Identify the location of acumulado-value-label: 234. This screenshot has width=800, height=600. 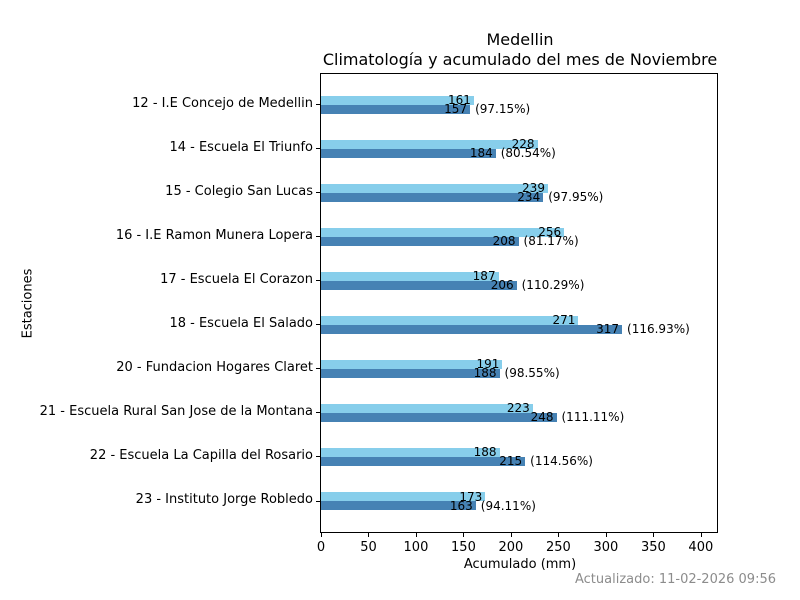
(529, 197).